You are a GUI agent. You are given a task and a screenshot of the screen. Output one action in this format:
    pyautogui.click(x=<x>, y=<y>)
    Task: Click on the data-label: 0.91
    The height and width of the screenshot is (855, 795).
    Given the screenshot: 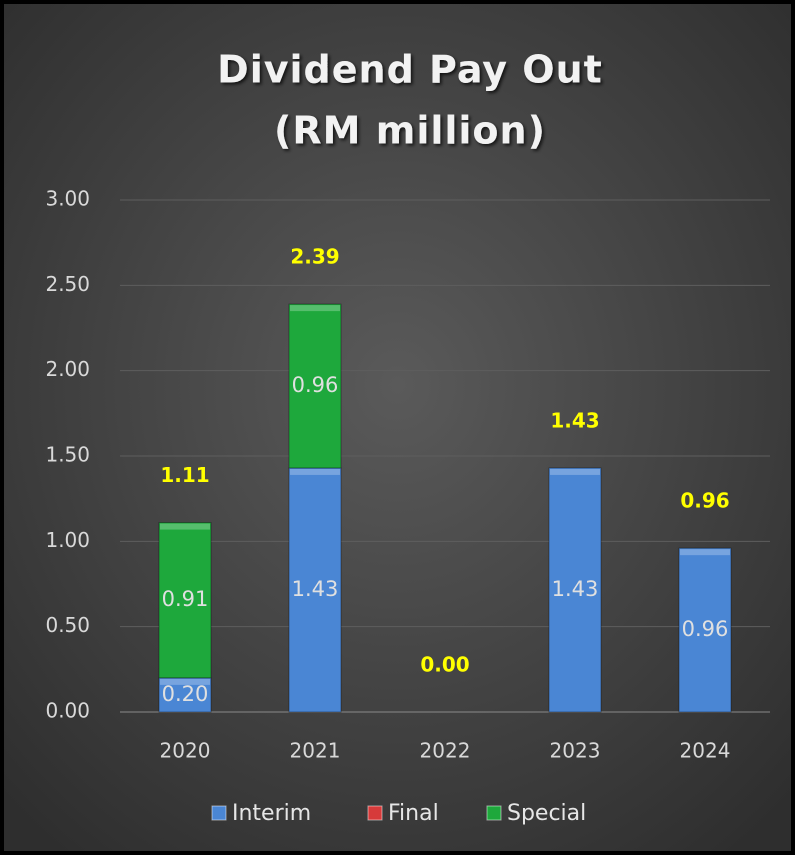 What is the action you would take?
    pyautogui.click(x=185, y=599)
    